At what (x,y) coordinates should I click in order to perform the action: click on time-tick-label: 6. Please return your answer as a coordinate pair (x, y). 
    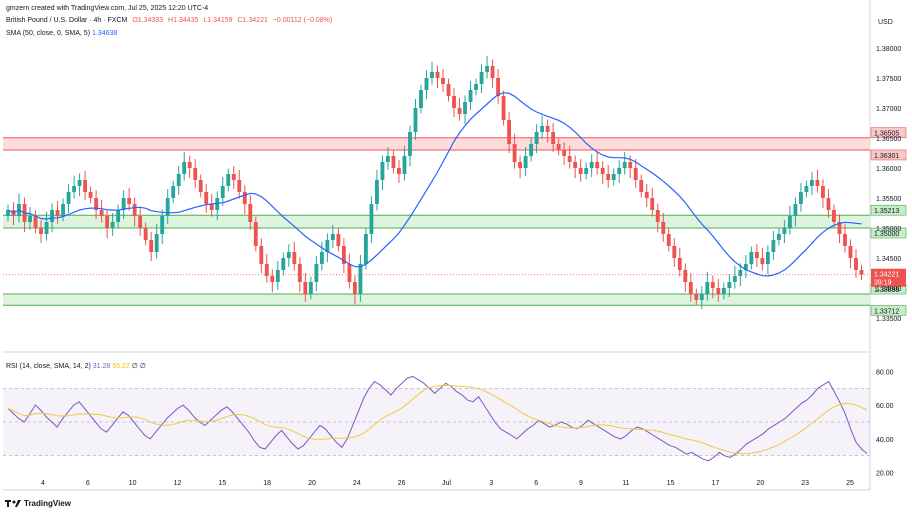
    Looking at the image, I should click on (88, 483).